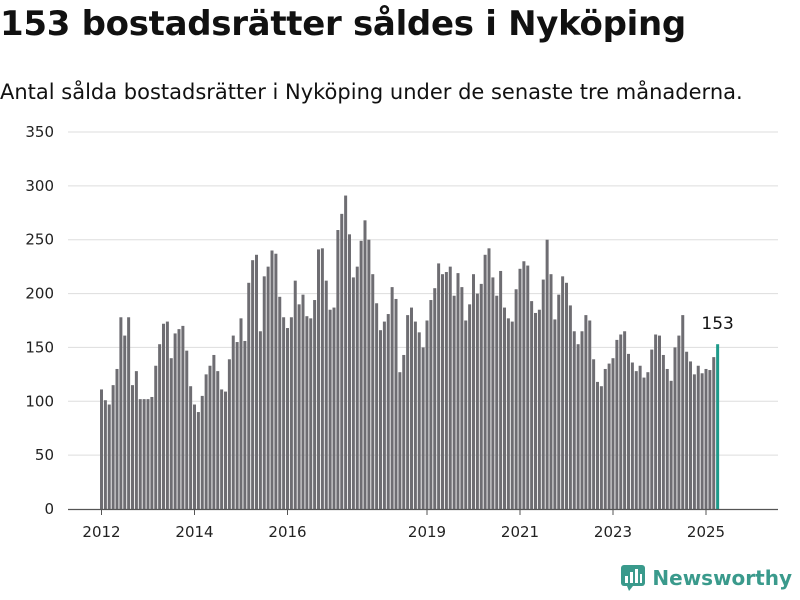  I want to click on newsworthy-logo-icon, so click(633, 578).